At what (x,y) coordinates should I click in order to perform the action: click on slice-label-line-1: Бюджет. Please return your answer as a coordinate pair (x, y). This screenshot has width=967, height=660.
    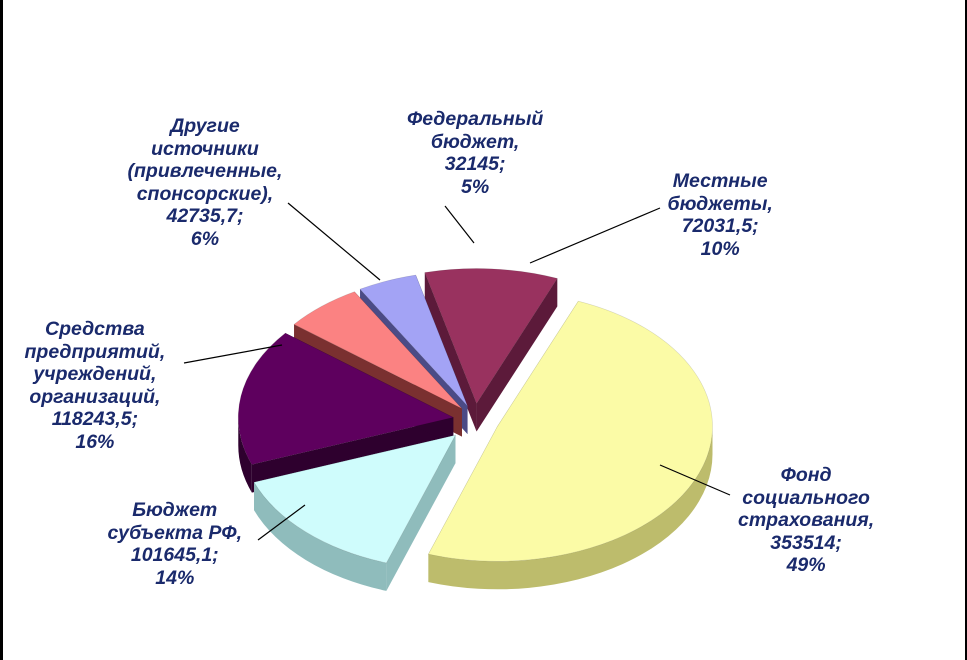
    Looking at the image, I should click on (175, 510).